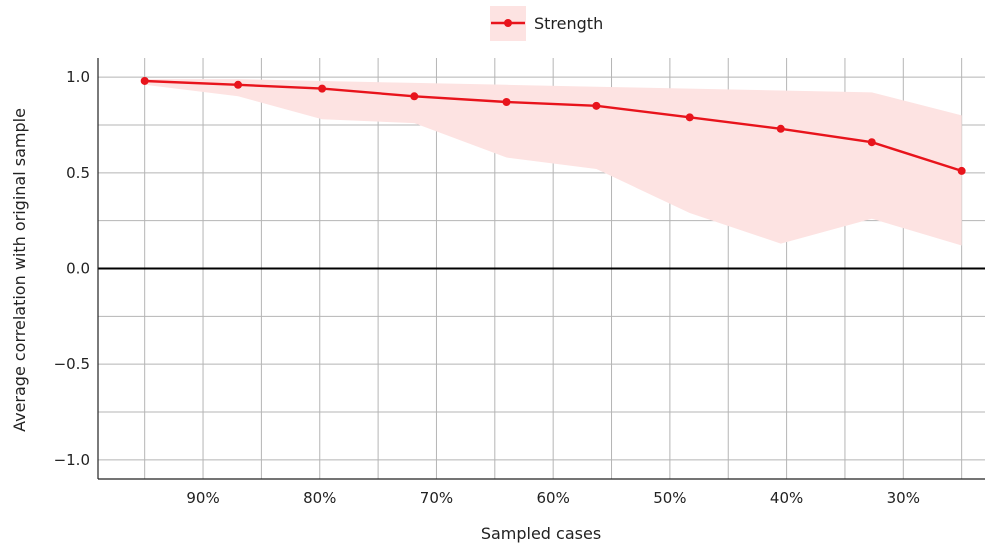  I want to click on y-tick-label: 0.5, so click(78, 173).